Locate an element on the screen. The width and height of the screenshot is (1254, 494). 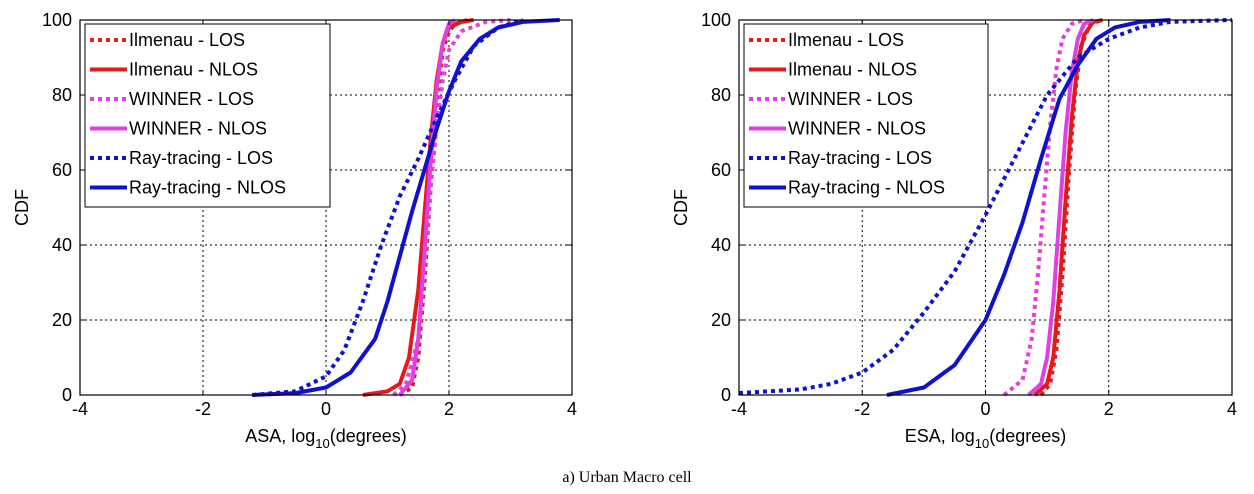
x-axis-label: ESA, log10(degrees) is located at coordinates (986, 438).